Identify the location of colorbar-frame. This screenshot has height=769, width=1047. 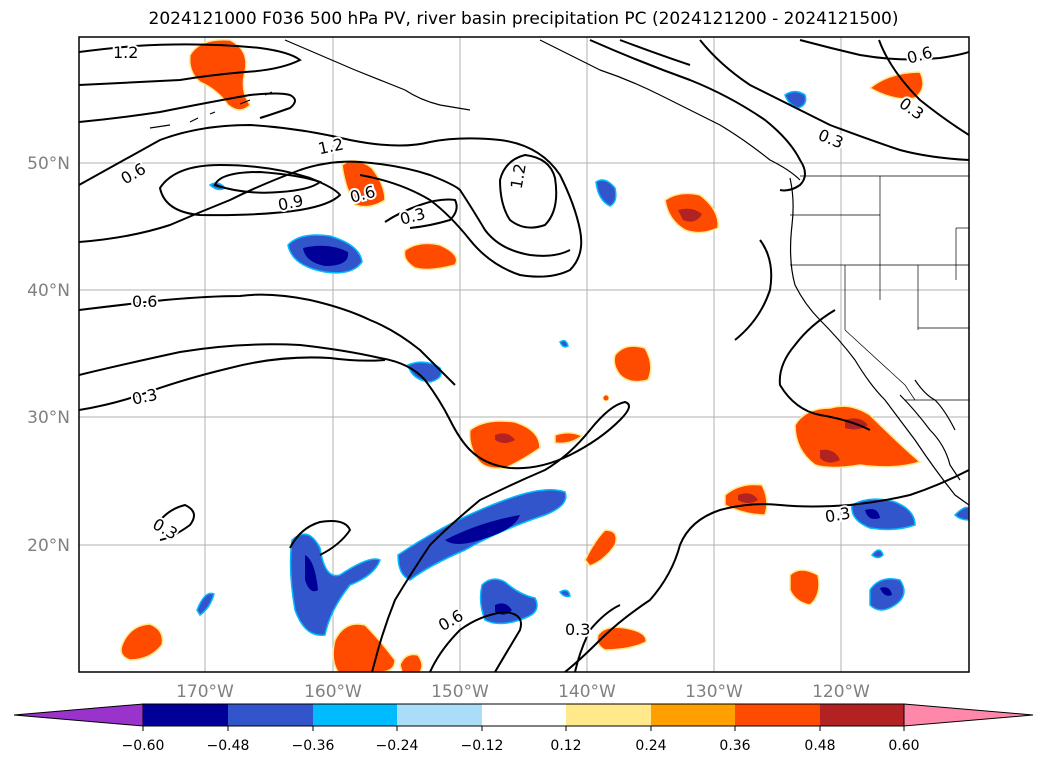
(523, 715).